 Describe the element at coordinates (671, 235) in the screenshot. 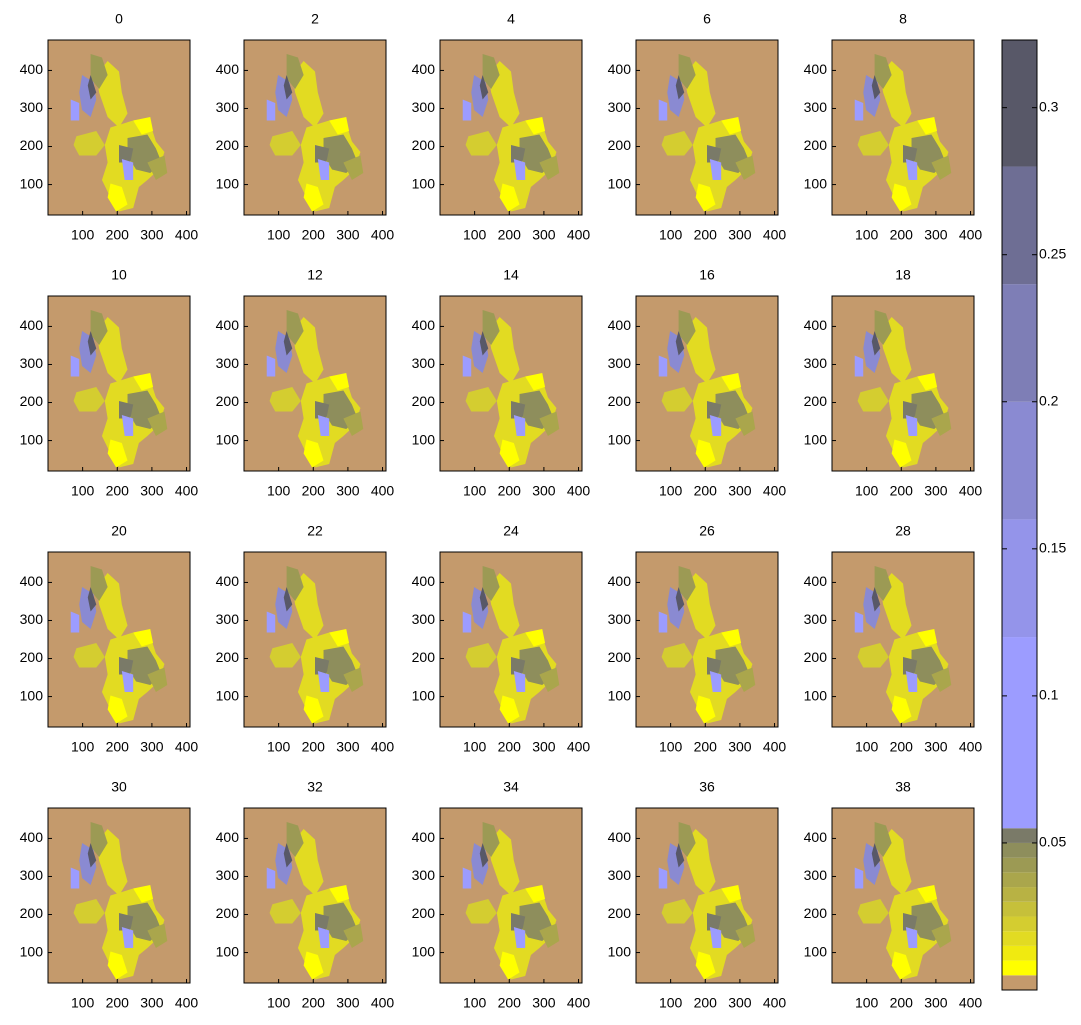

I see `x-tick-label: 100` at that location.